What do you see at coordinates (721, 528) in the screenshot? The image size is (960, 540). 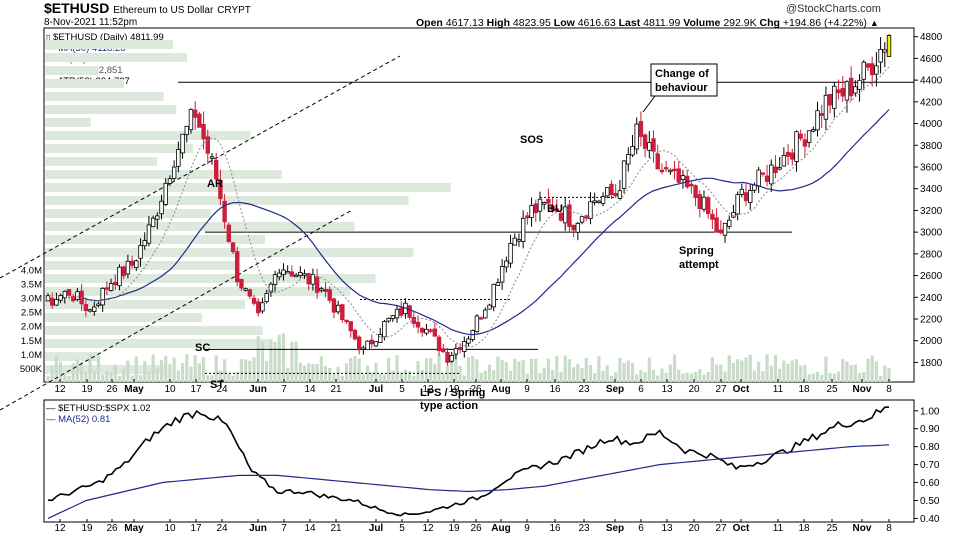 I see `x-tick-label: 27` at bounding box center [721, 528].